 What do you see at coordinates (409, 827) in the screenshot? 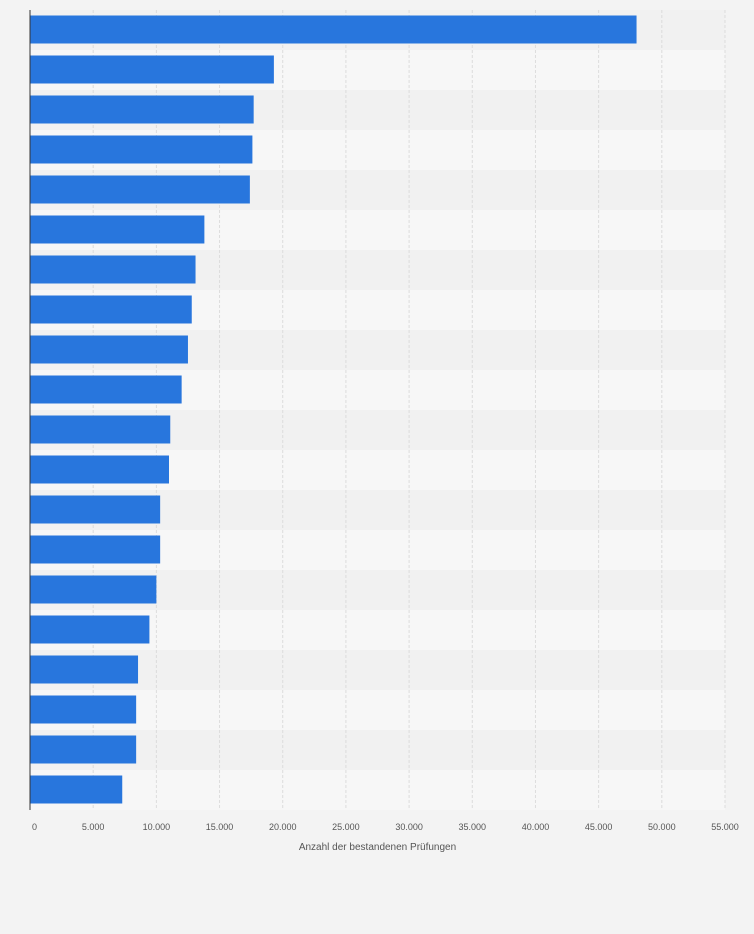
I see `x-tick-label: 30.000` at bounding box center [409, 827].